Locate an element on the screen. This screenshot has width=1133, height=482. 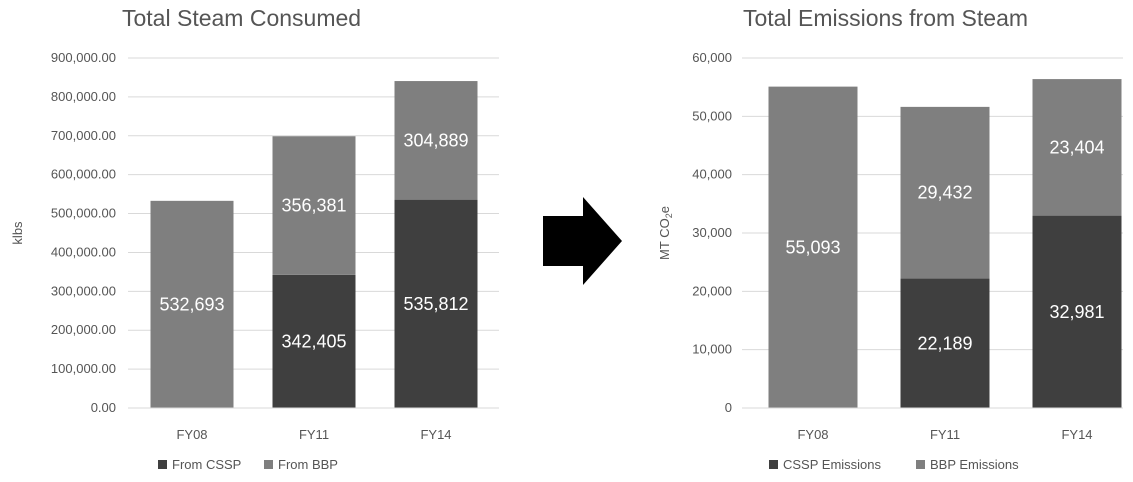
chart-title: Total Emissions from Steam is located at coordinates (885, 18).